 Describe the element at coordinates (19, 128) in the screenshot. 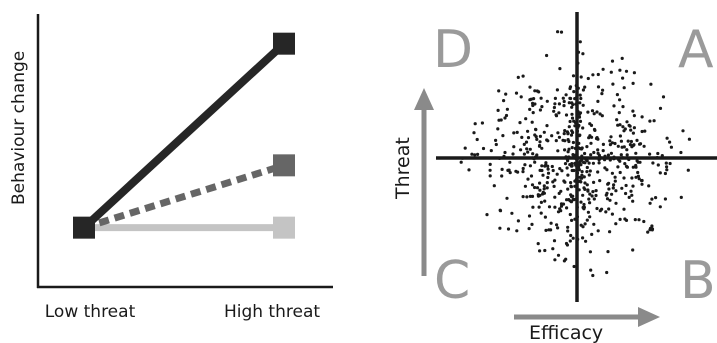

I see `y-axis-label: Behaviour change` at that location.